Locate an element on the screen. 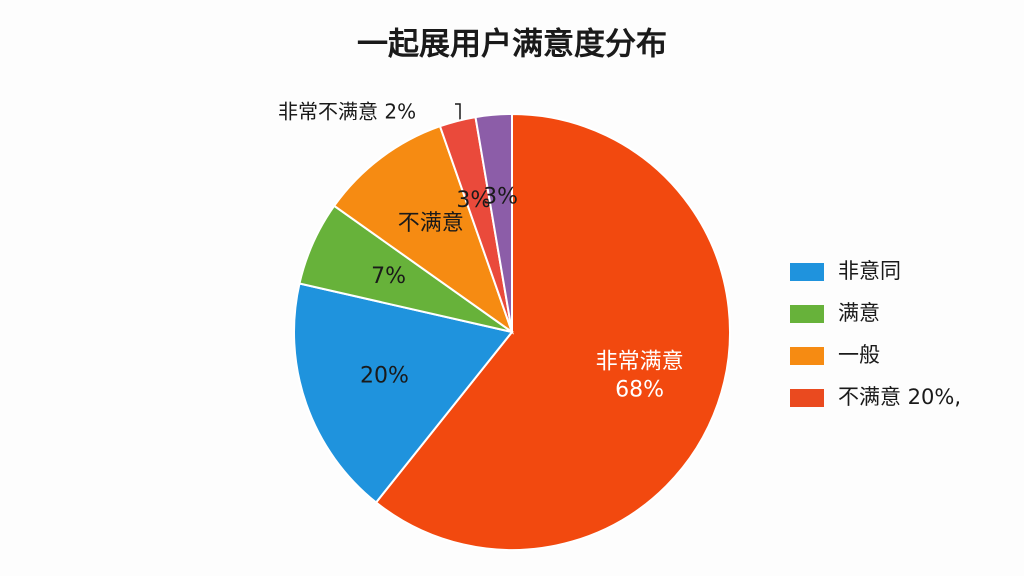 Image resolution: width=1024 pixels, height=576 pixels. chart-title: 一起展用户满意度分布 is located at coordinates (512, 45).